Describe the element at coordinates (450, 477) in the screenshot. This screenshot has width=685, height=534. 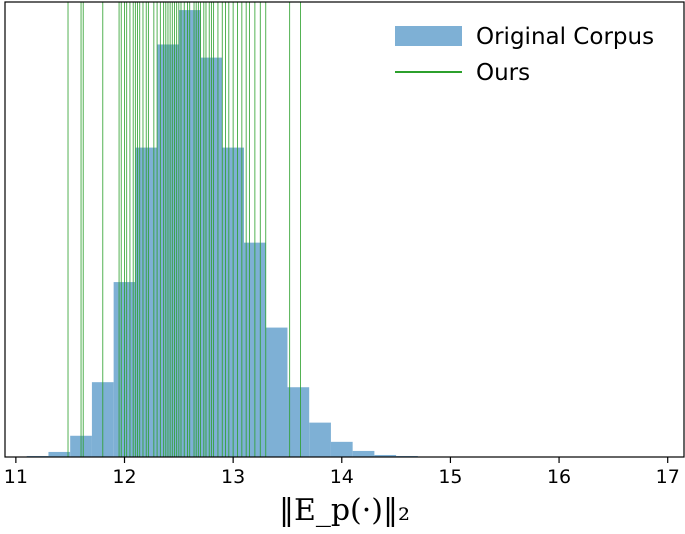
I see `x-tick-label: 15` at that location.